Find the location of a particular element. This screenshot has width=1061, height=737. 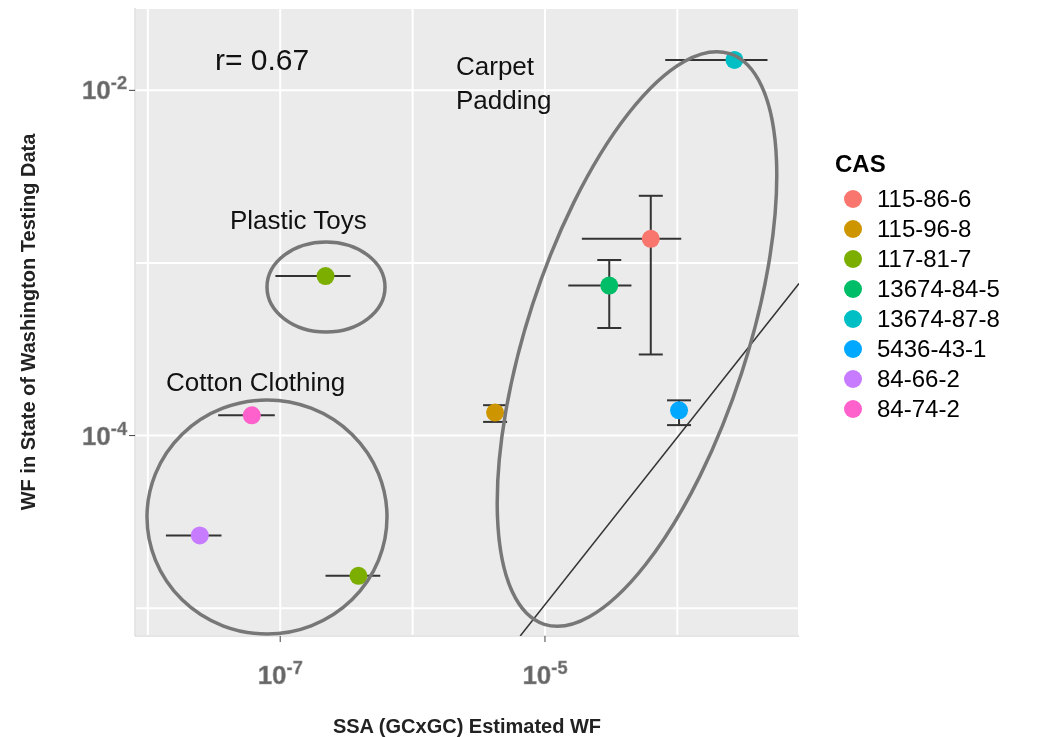

legend-label: 115-86-6 is located at coordinates (924, 199).